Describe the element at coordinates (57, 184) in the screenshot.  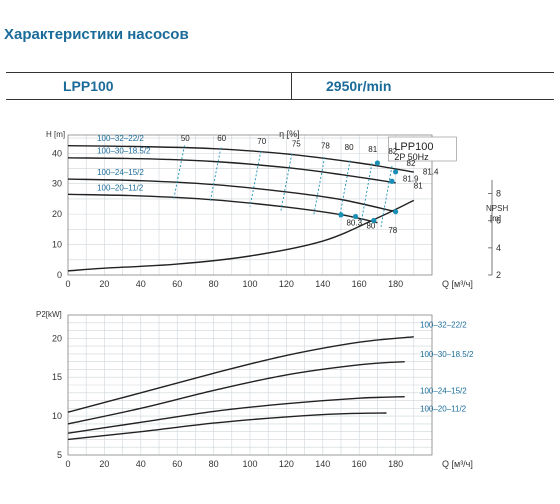
I see `y-tick-label: 30` at that location.